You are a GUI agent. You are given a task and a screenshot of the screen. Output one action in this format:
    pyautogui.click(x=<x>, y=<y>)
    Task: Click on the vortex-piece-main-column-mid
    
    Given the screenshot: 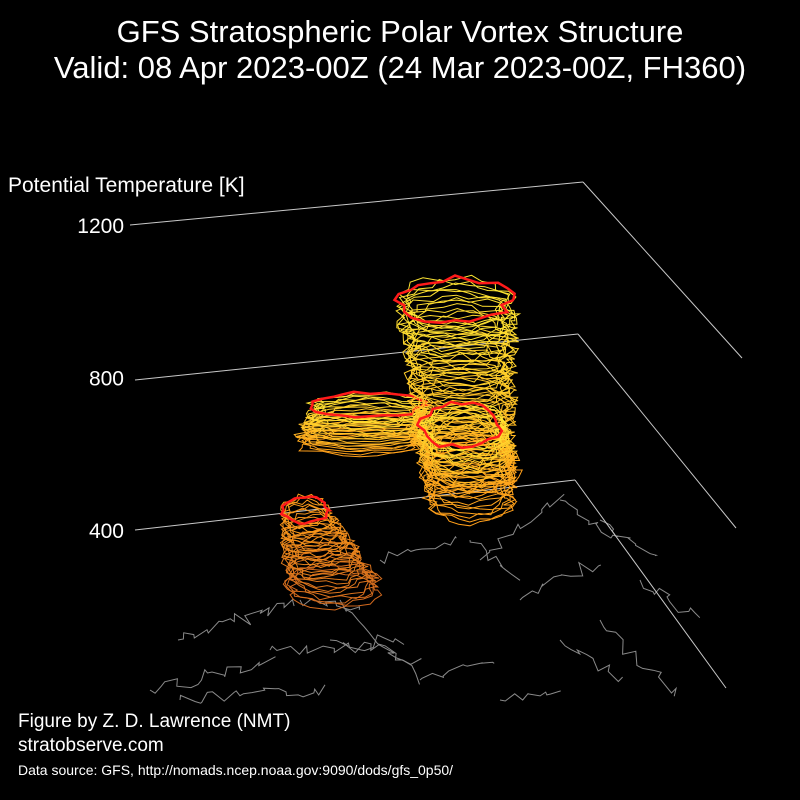 What is the action you would take?
    pyautogui.click(x=468, y=450)
    